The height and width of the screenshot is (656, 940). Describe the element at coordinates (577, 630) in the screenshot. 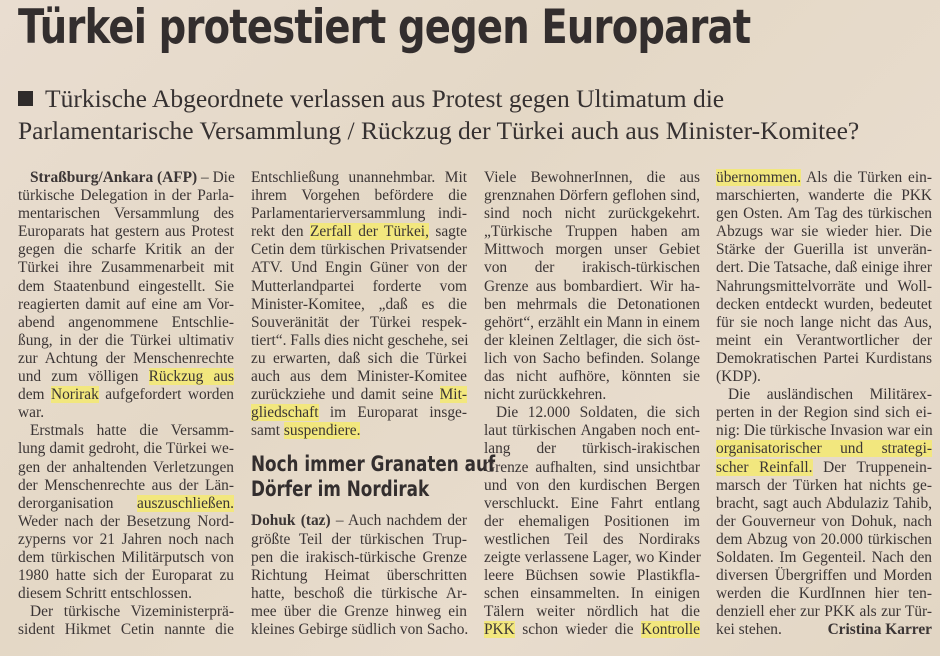

I see `text: schon wieder die` at that location.